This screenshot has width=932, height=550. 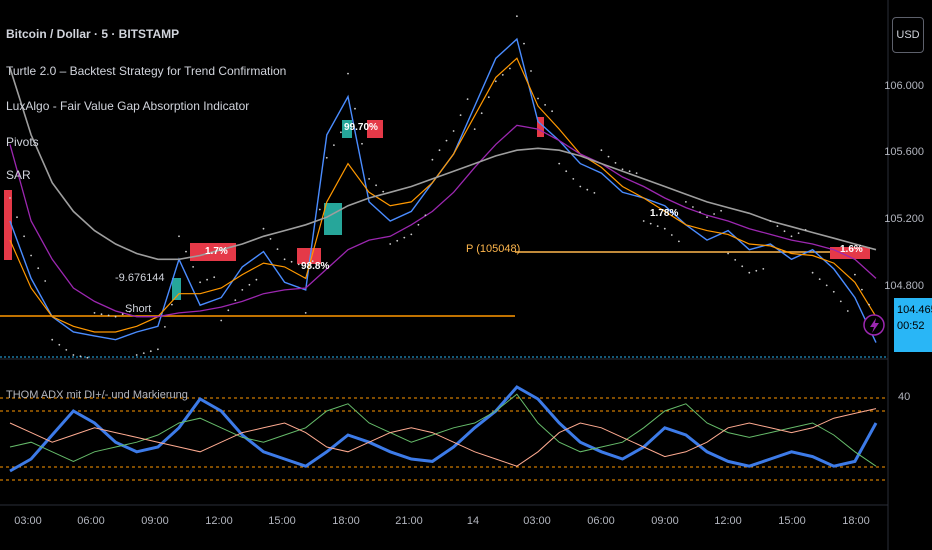 I want to click on short-label: Short, so click(x=138, y=309).